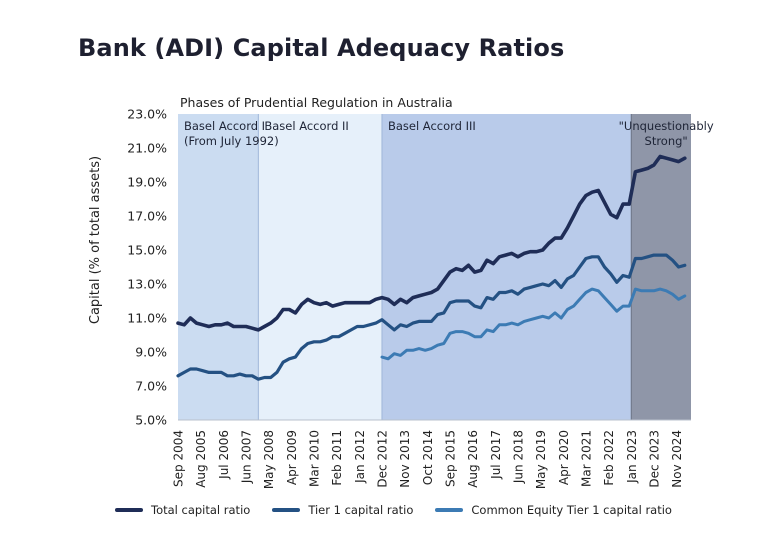 Image resolution: width=768 pixels, height=543 pixels. I want to click on phase-label-1-line2: (From July 1992), so click(231, 141).